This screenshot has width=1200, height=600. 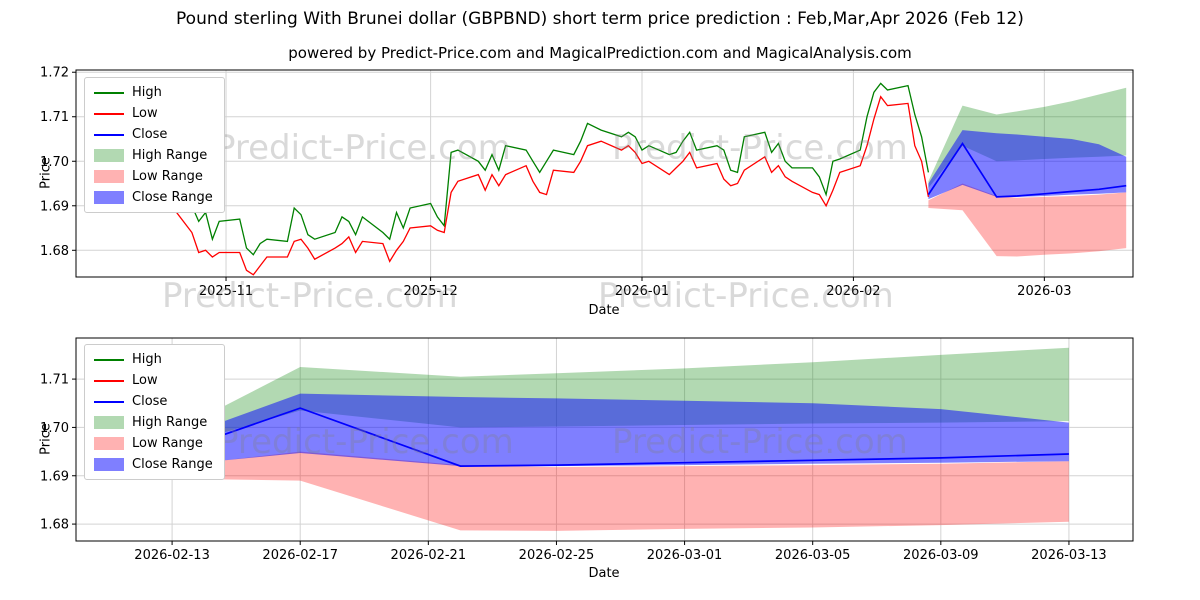 I want to click on y-tick-label: 1.72, so click(x=54, y=73).